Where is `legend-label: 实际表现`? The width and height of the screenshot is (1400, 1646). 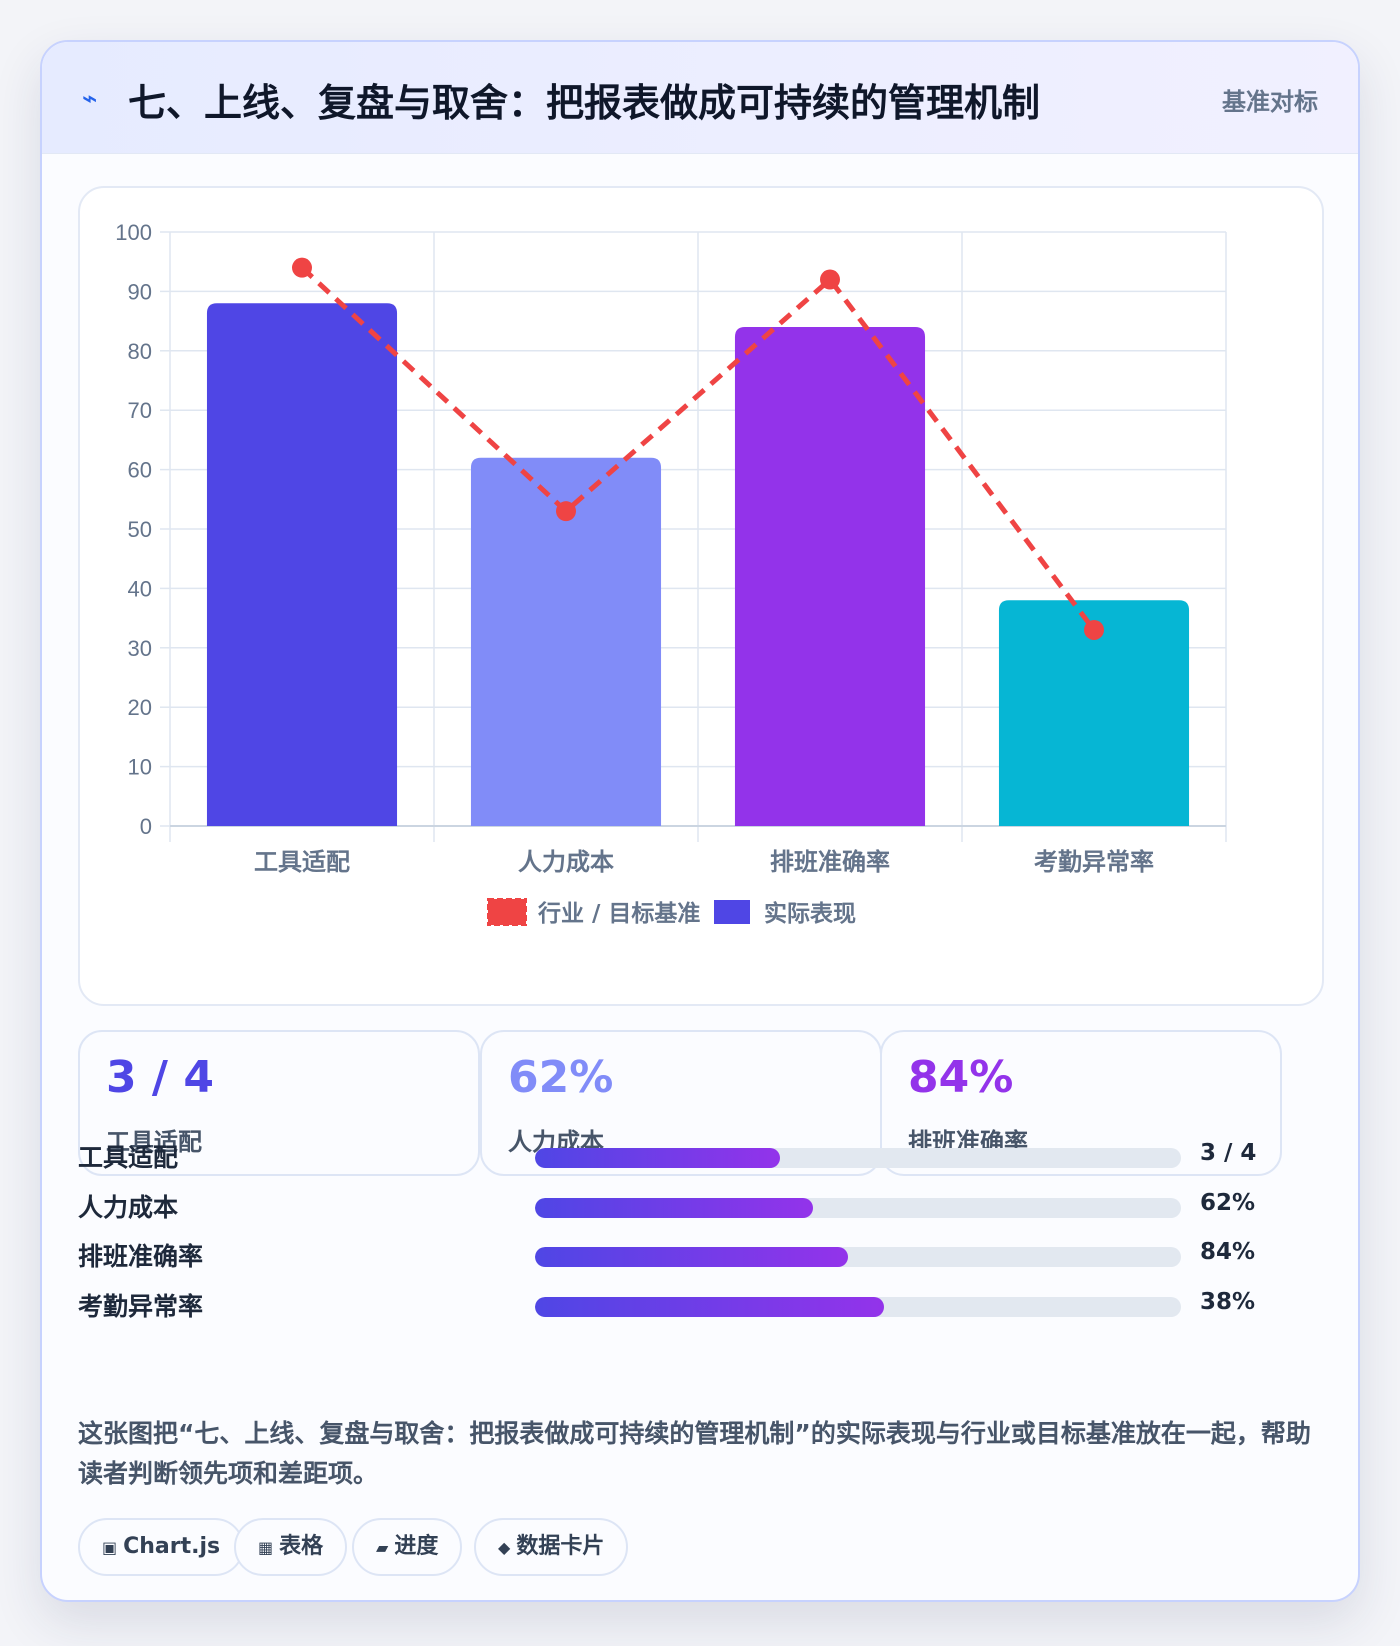 legend-label: 实际表现 is located at coordinates (810, 913).